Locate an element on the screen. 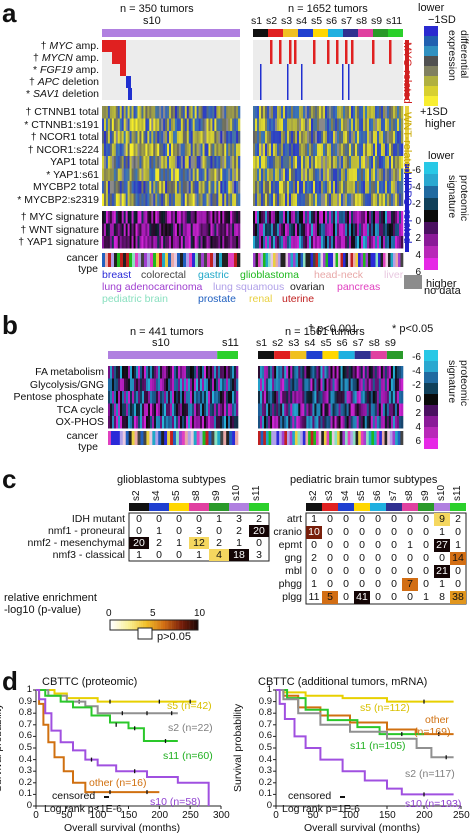 This screenshot has height=839, width=474. pbt-enriched-cell is located at coordinates (314, 532).